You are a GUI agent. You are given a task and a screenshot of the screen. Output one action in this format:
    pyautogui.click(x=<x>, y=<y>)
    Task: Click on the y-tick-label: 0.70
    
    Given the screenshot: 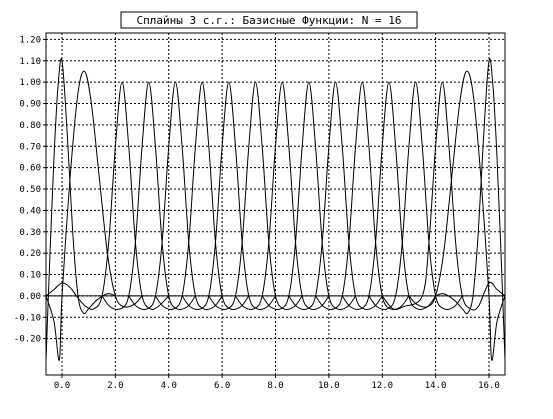 What is the action you would take?
    pyautogui.click(x=30, y=147)
    